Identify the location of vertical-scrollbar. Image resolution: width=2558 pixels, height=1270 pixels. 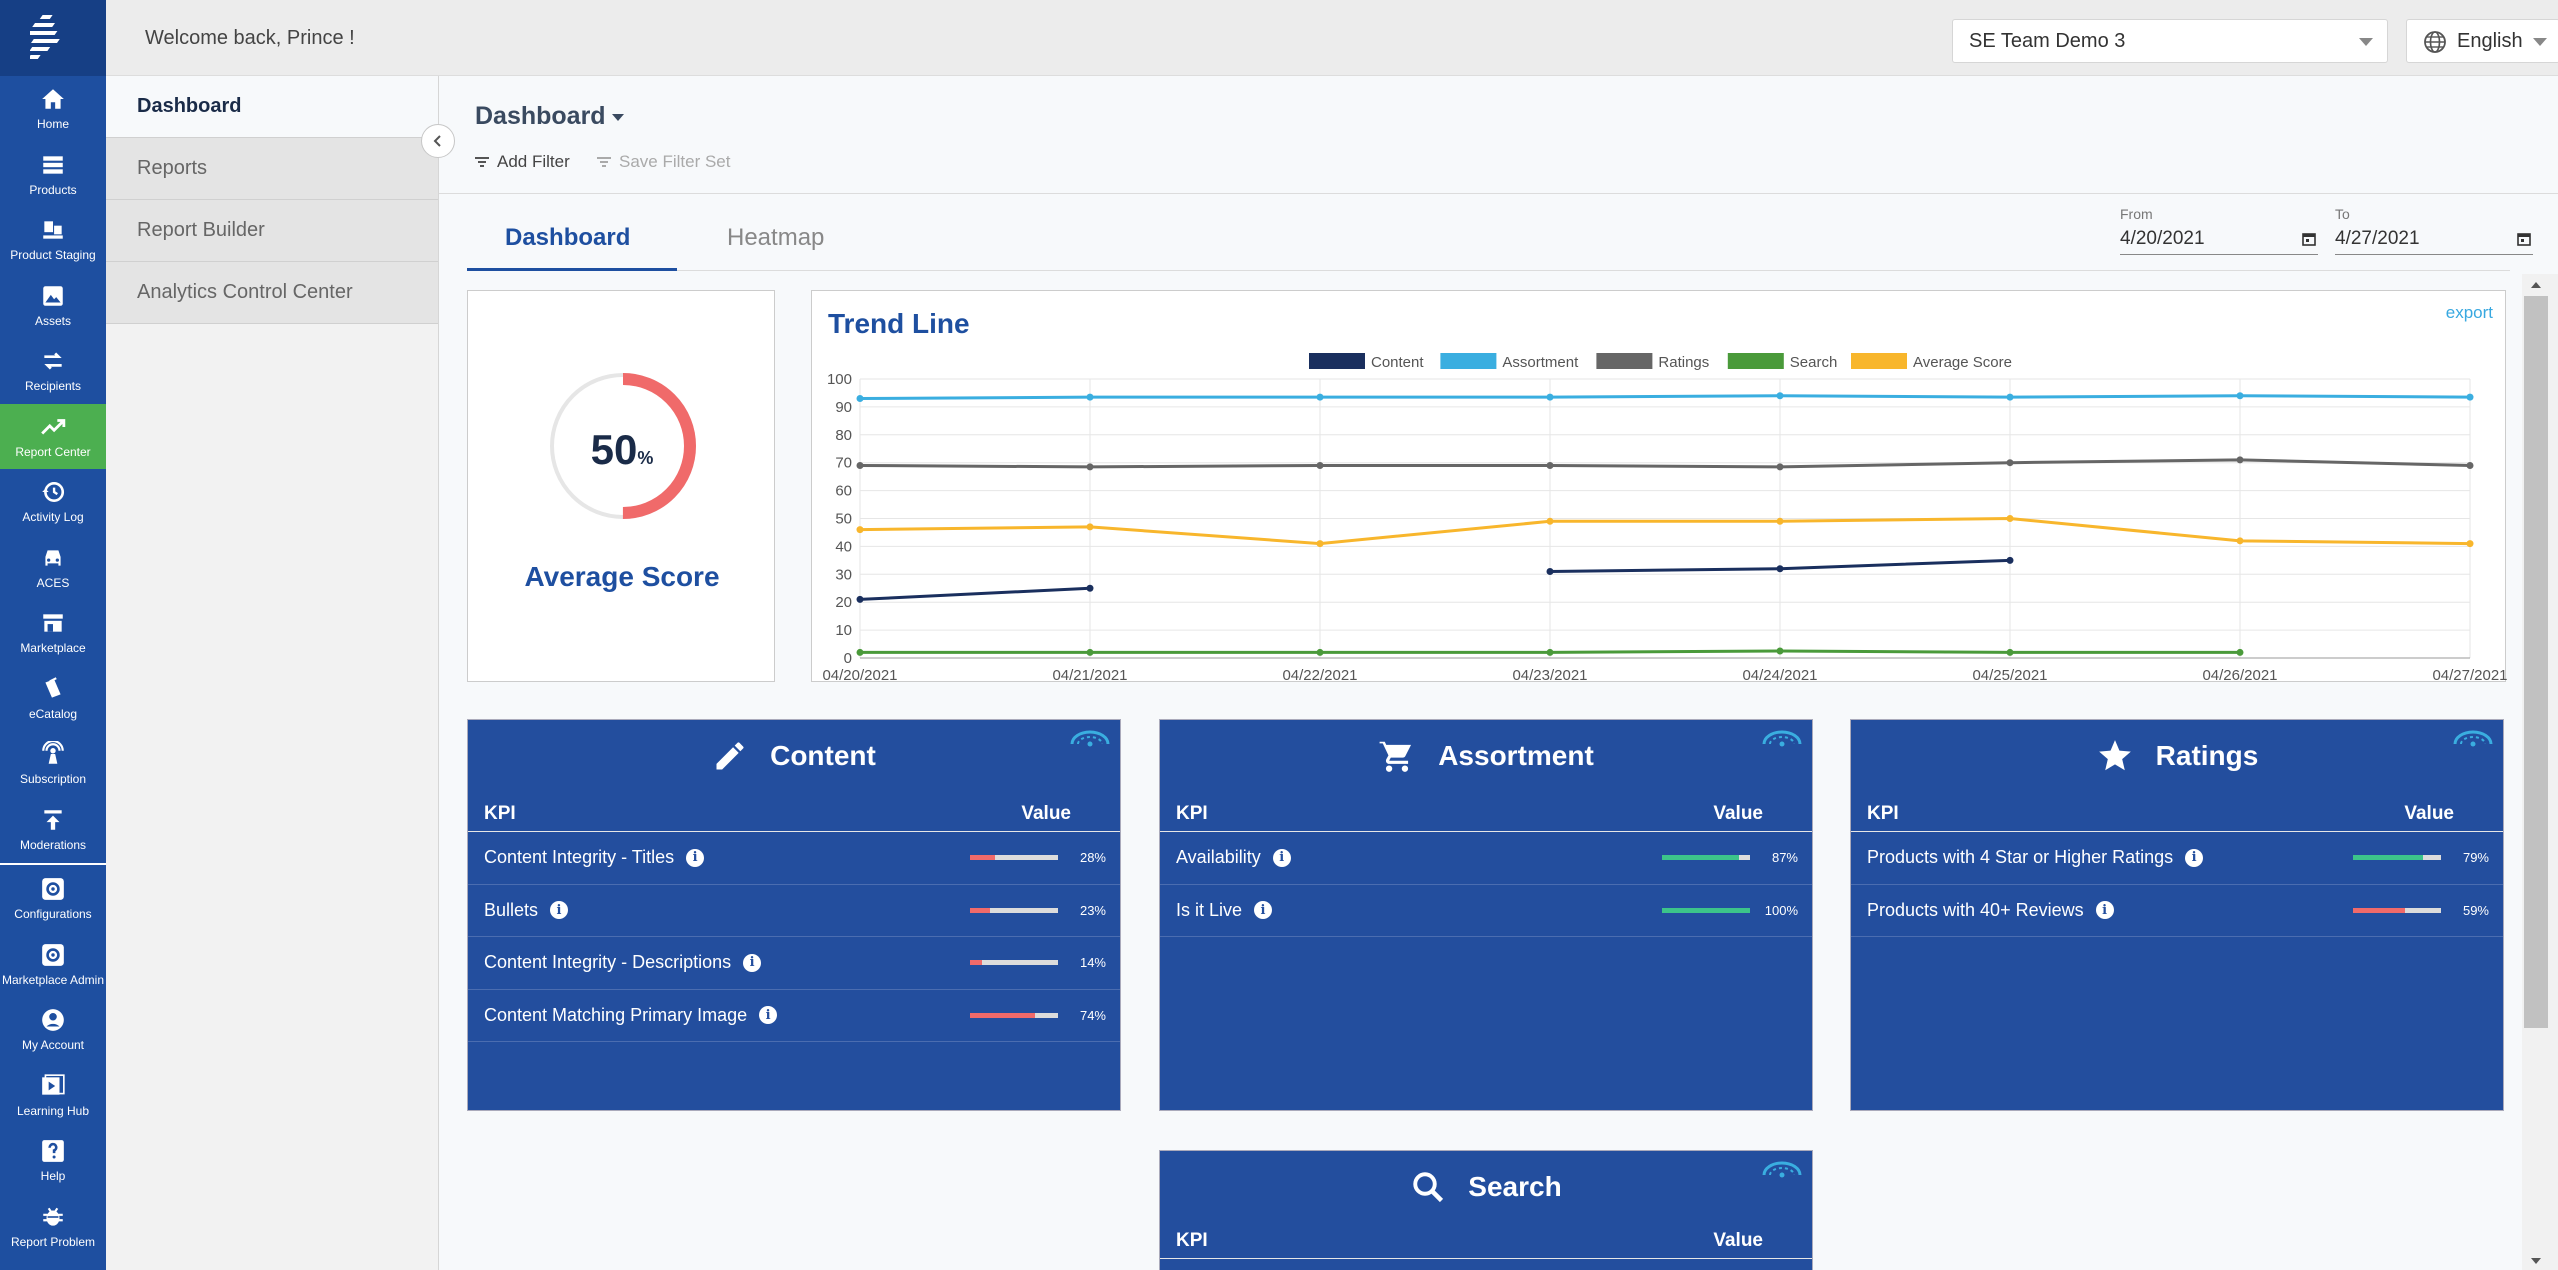
(2540, 772).